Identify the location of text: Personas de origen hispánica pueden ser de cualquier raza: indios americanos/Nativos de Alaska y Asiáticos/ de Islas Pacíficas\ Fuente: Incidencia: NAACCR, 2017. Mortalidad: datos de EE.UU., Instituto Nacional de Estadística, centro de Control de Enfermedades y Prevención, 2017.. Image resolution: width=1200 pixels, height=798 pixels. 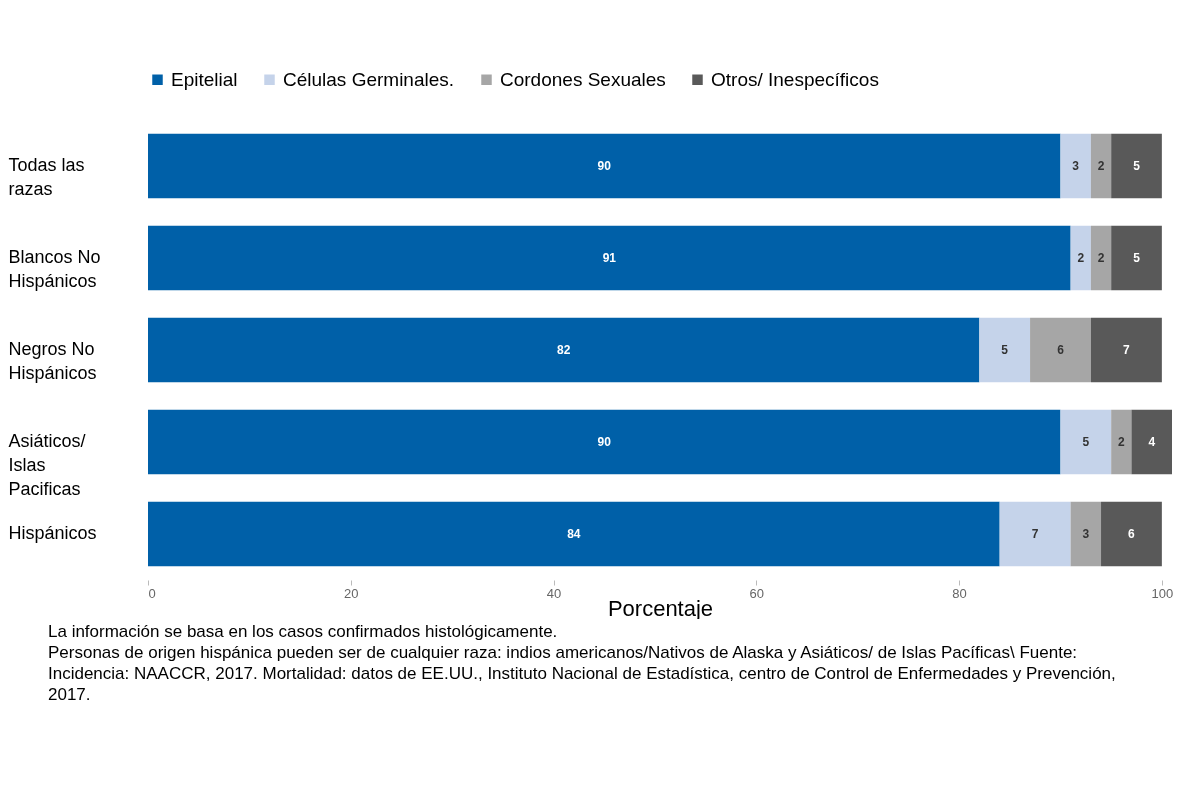
(582, 673).